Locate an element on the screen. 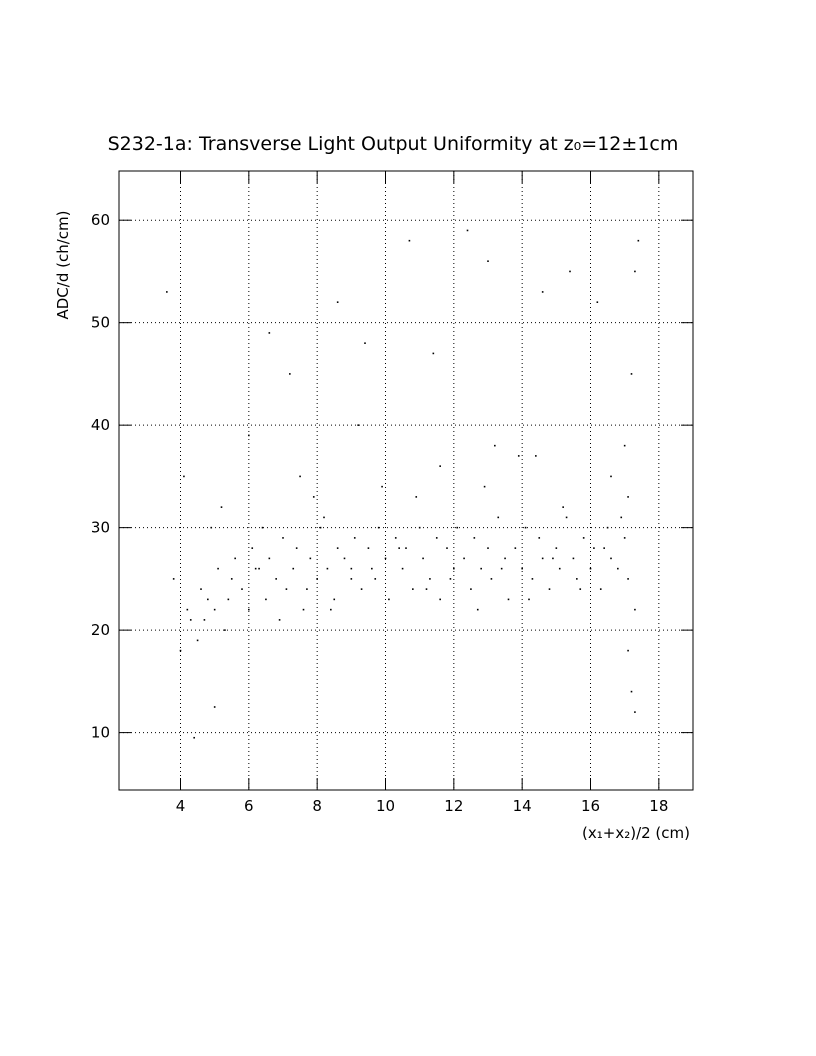 This screenshot has width=816, height=1056. x-tick-label: 8 is located at coordinates (317, 806).